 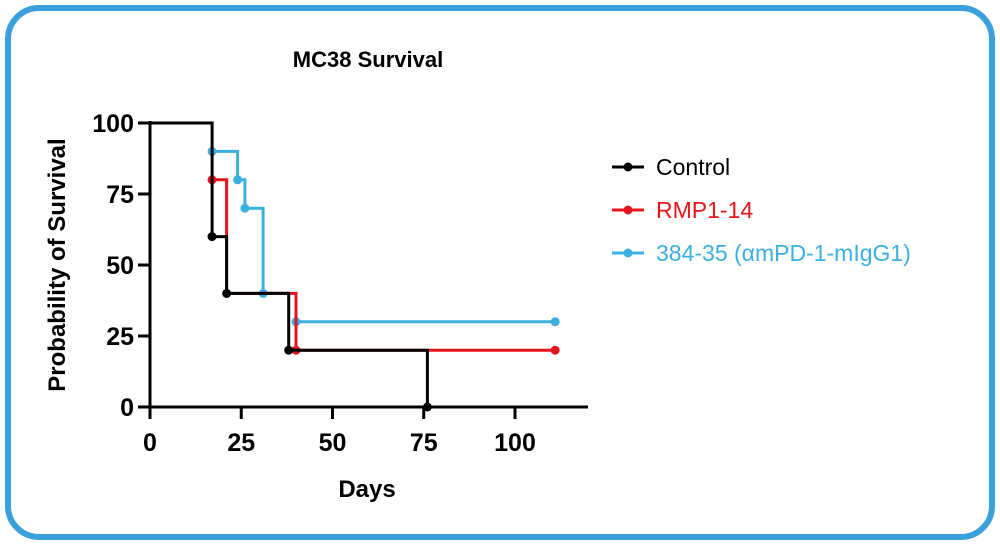 I want to click on x-tick-label: 100, so click(x=515, y=443).